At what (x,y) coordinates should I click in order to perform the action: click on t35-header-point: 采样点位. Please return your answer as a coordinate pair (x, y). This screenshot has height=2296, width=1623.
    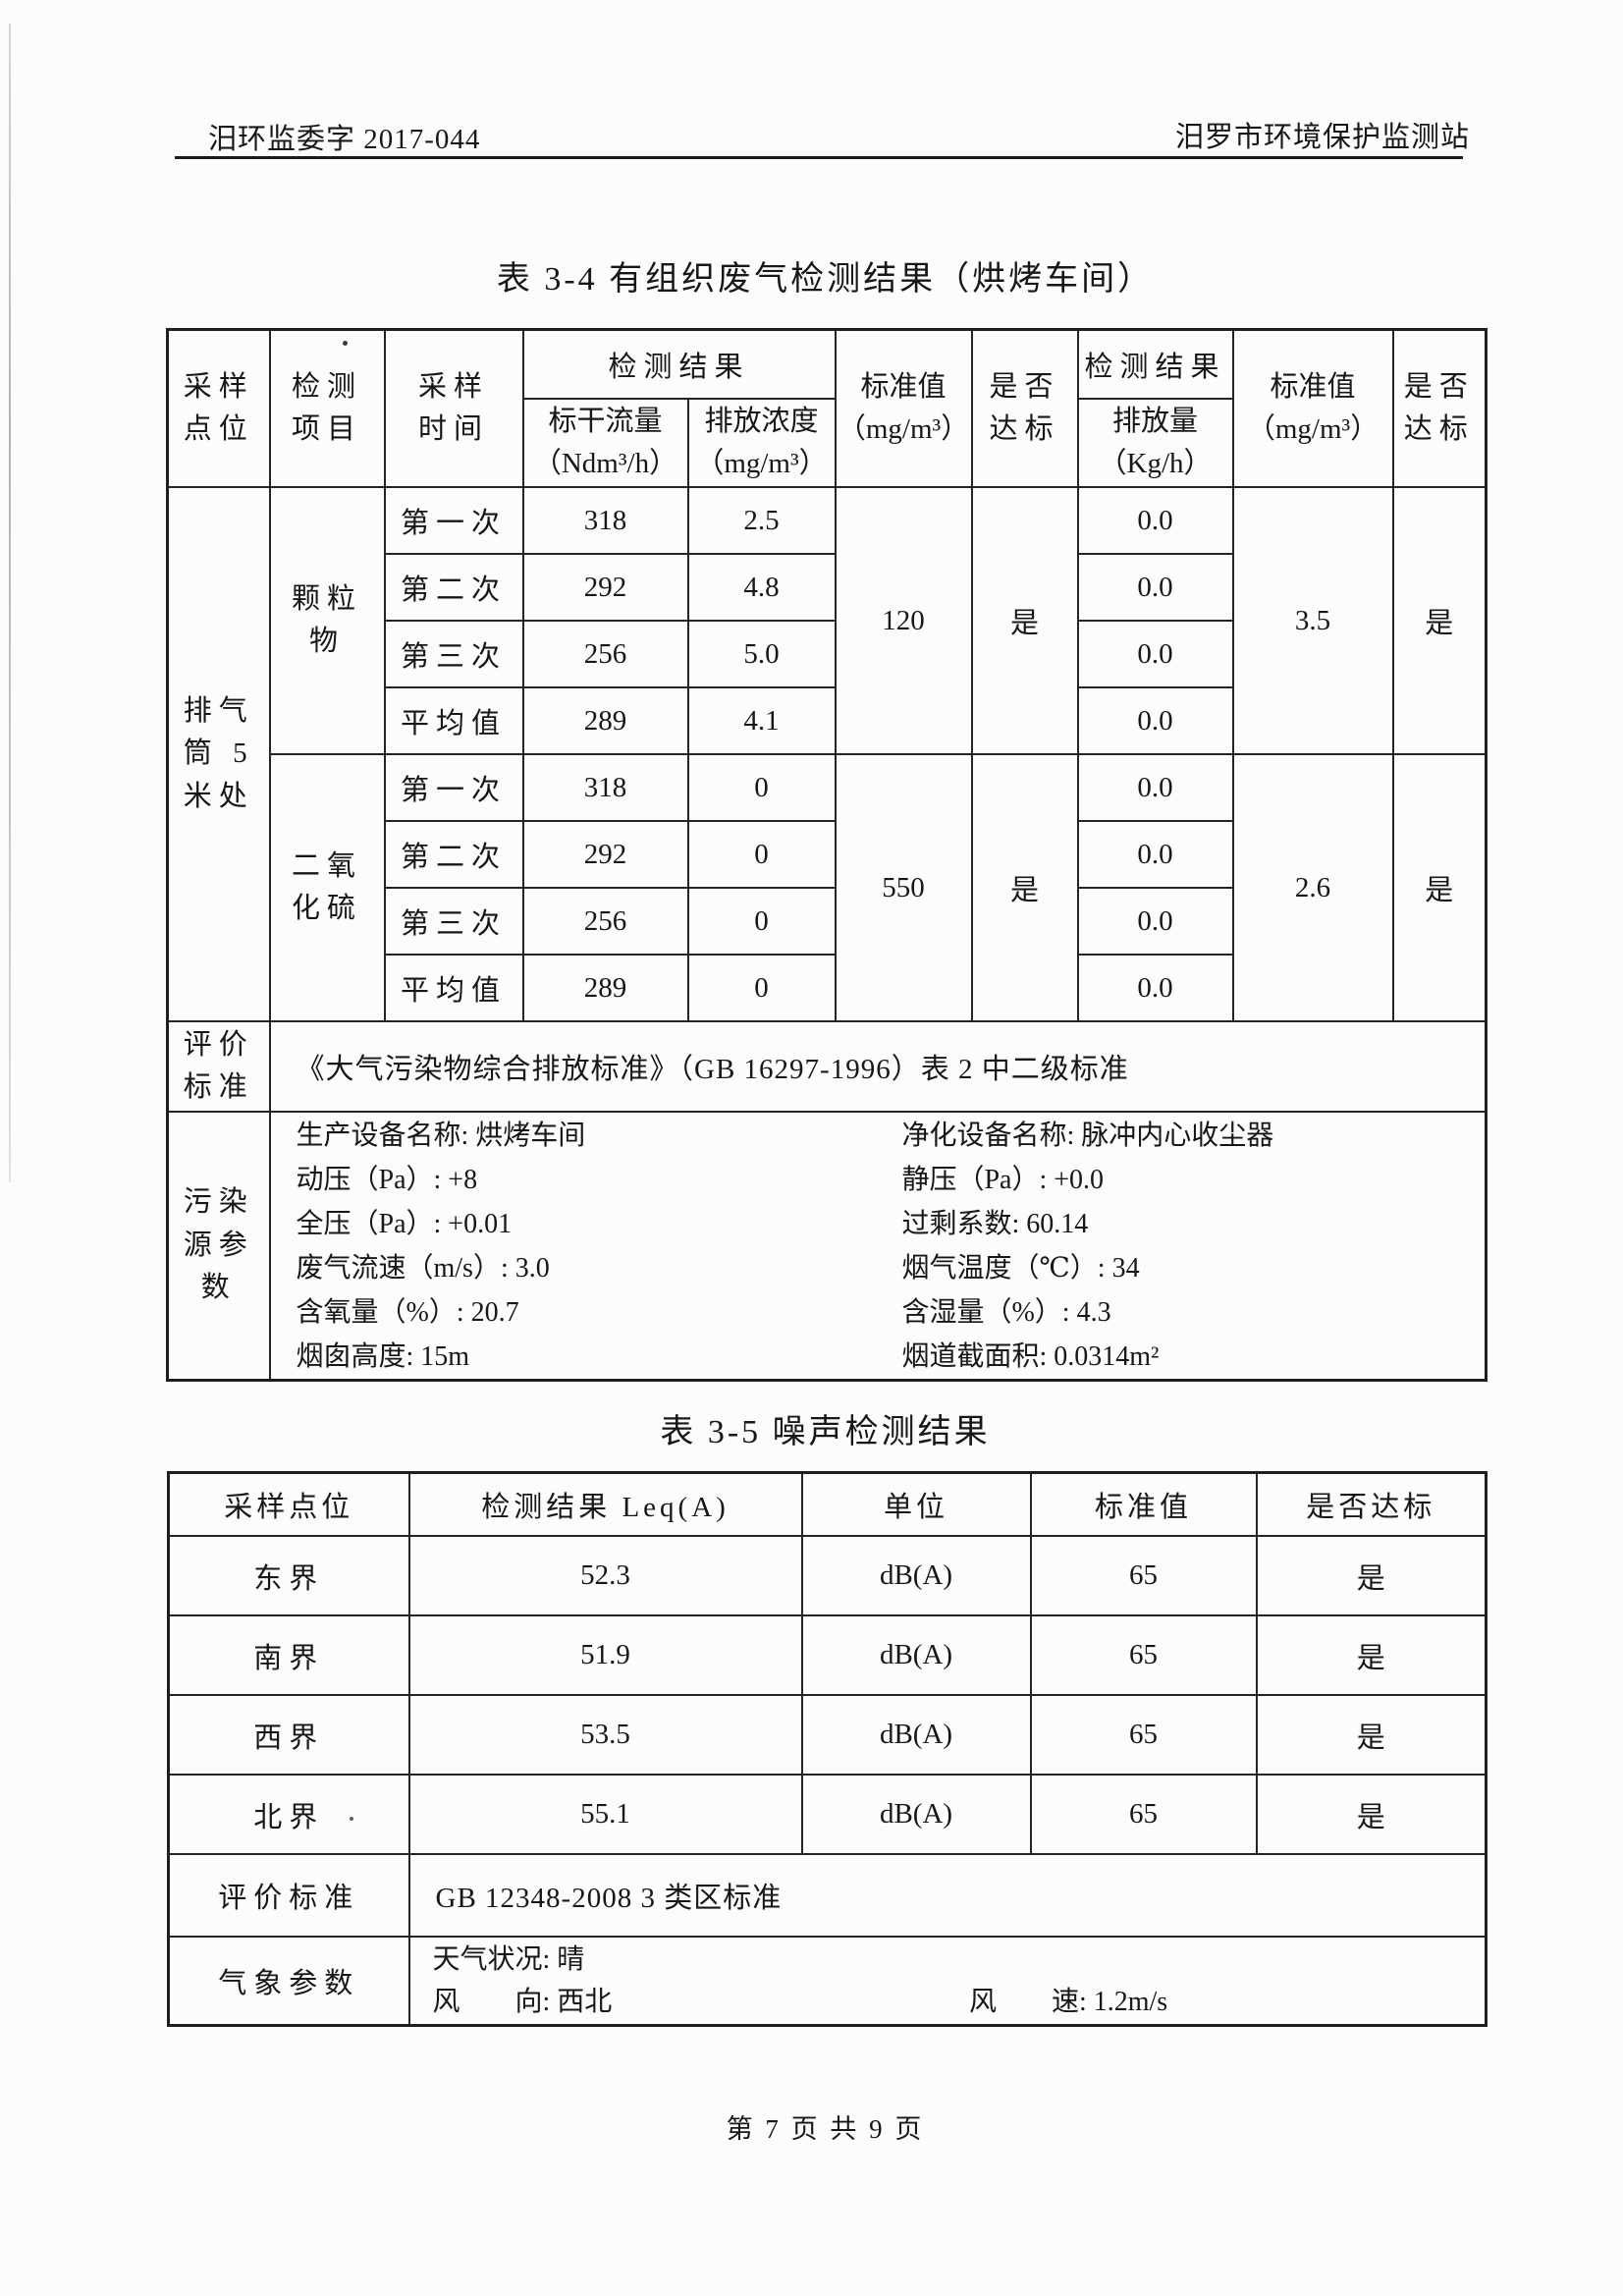
    Looking at the image, I should click on (288, 1504).